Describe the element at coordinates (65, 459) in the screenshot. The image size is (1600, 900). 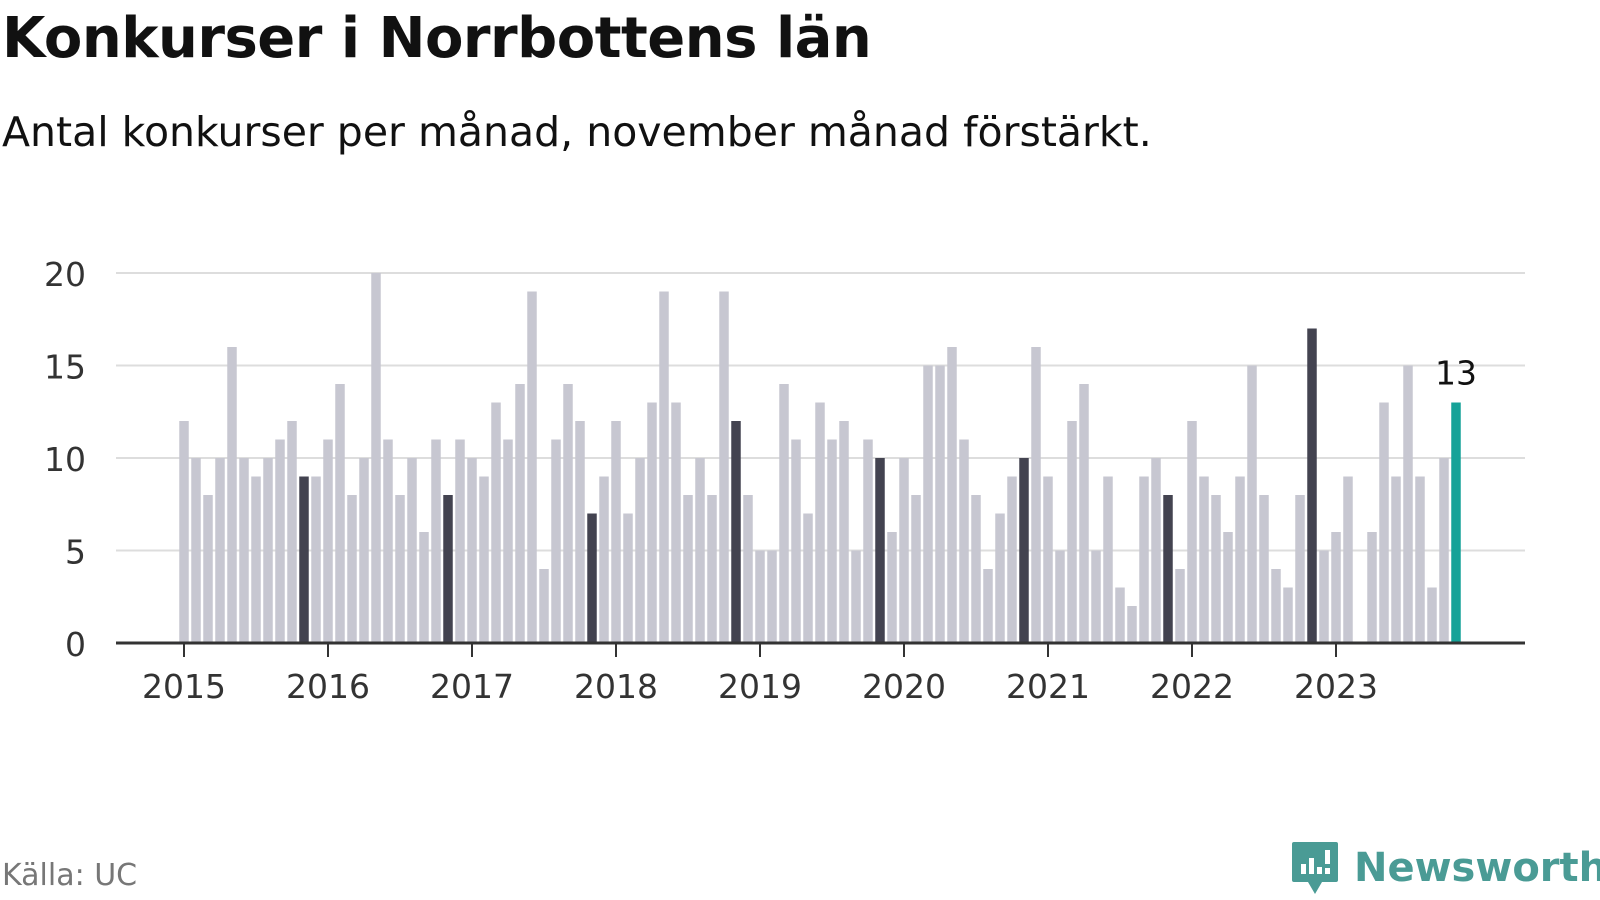
I see `y-tick-label: 10` at that location.